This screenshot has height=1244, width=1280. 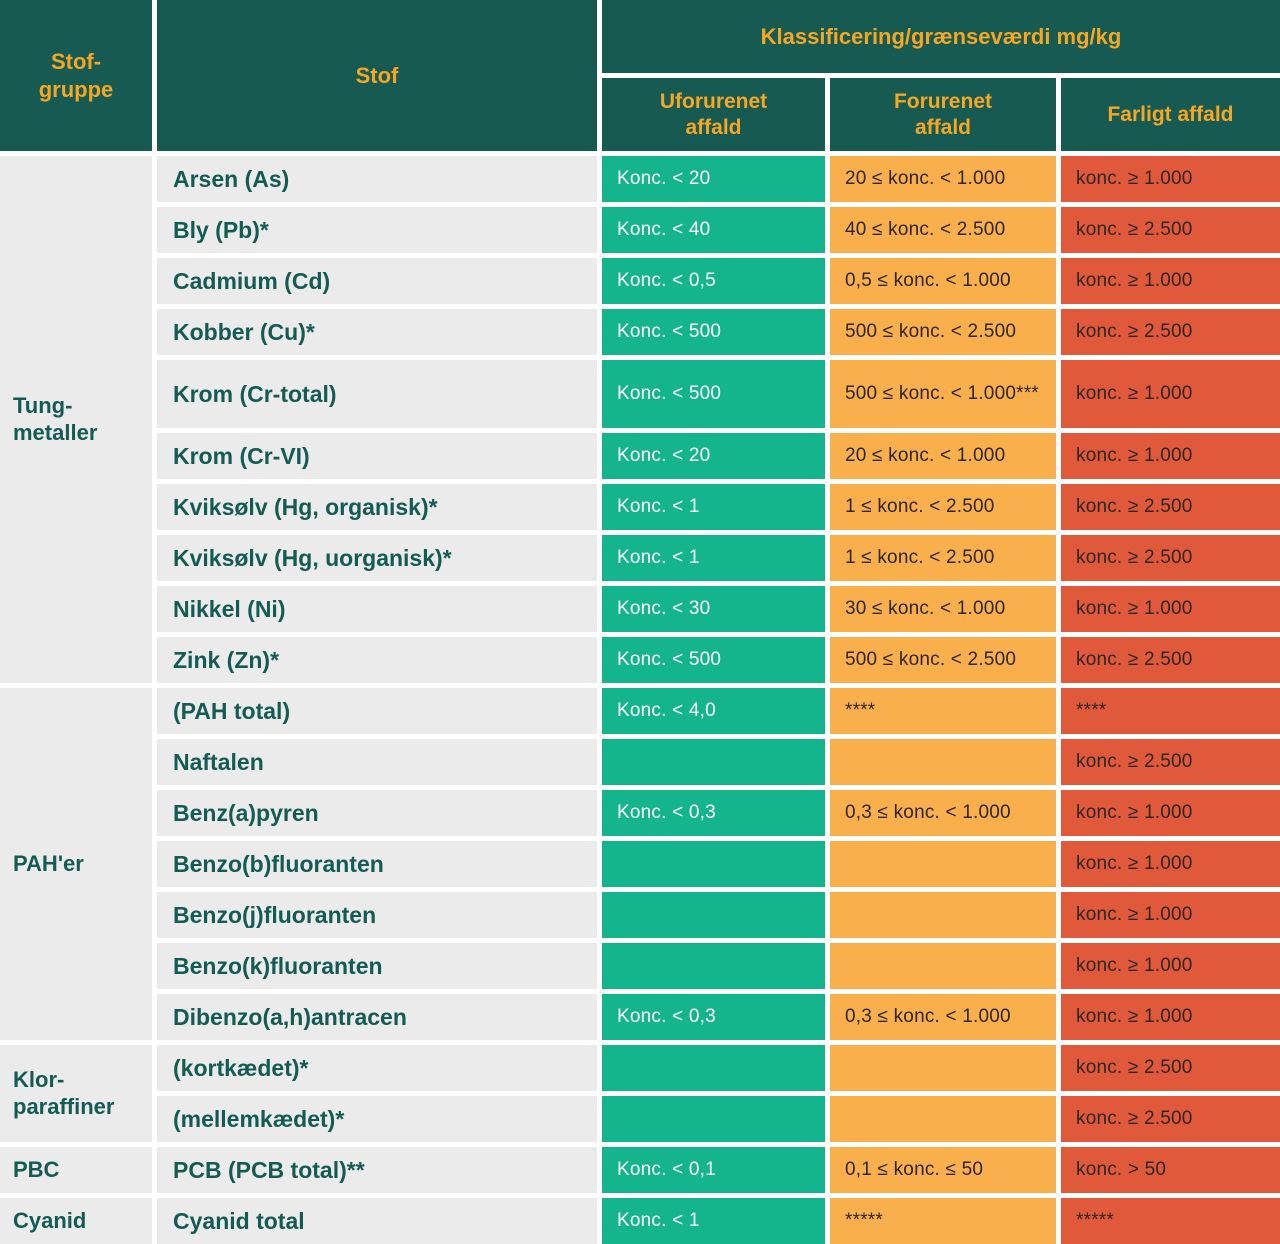 What do you see at coordinates (943, 230) in the screenshot?
I see `forurenet-value-cell: 40 ≤ konc. < 2.500` at bounding box center [943, 230].